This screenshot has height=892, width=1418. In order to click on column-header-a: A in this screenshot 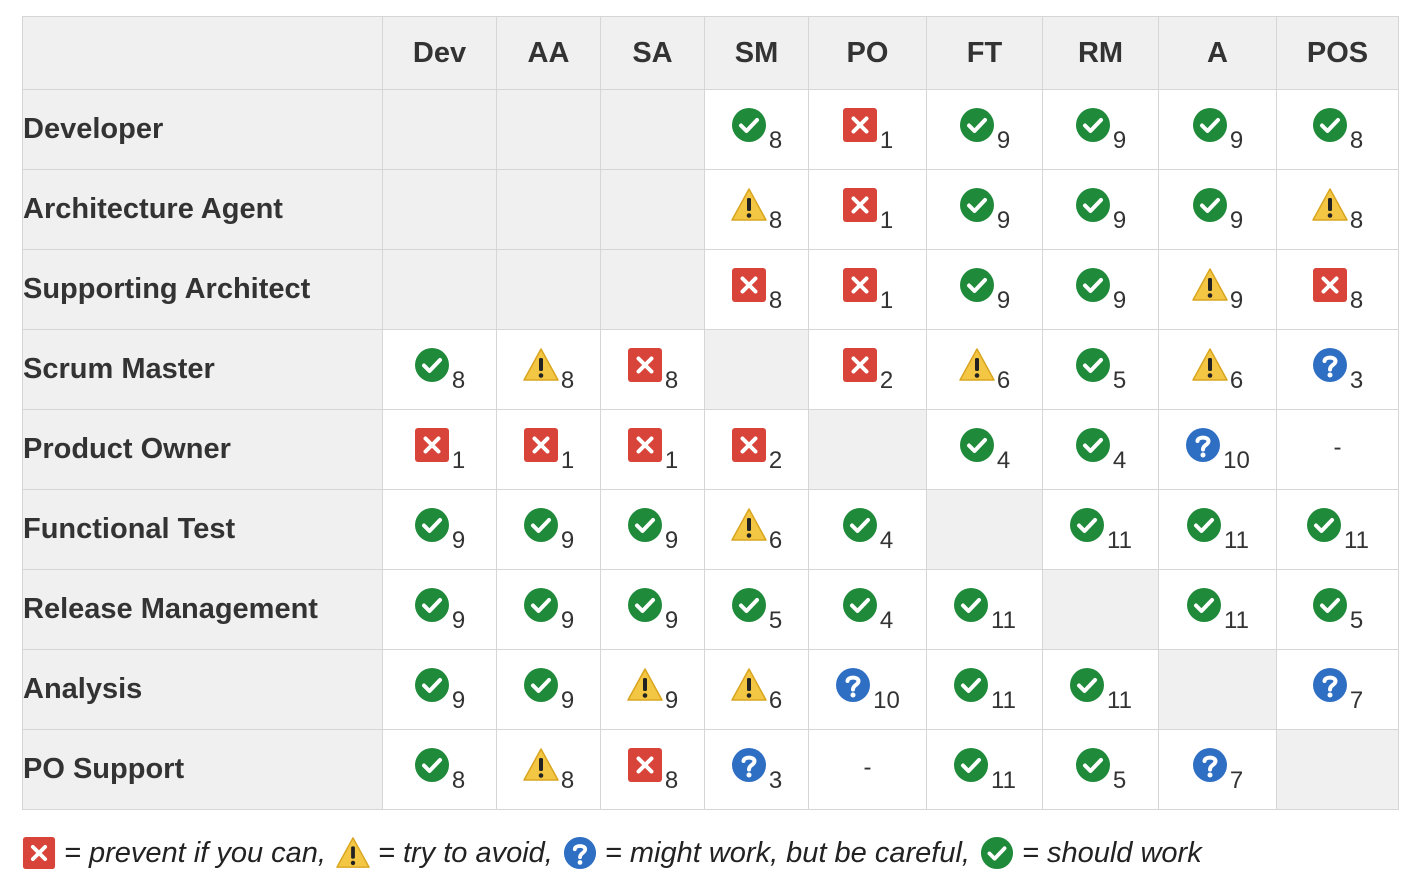, I will do `click(1217, 53)`.